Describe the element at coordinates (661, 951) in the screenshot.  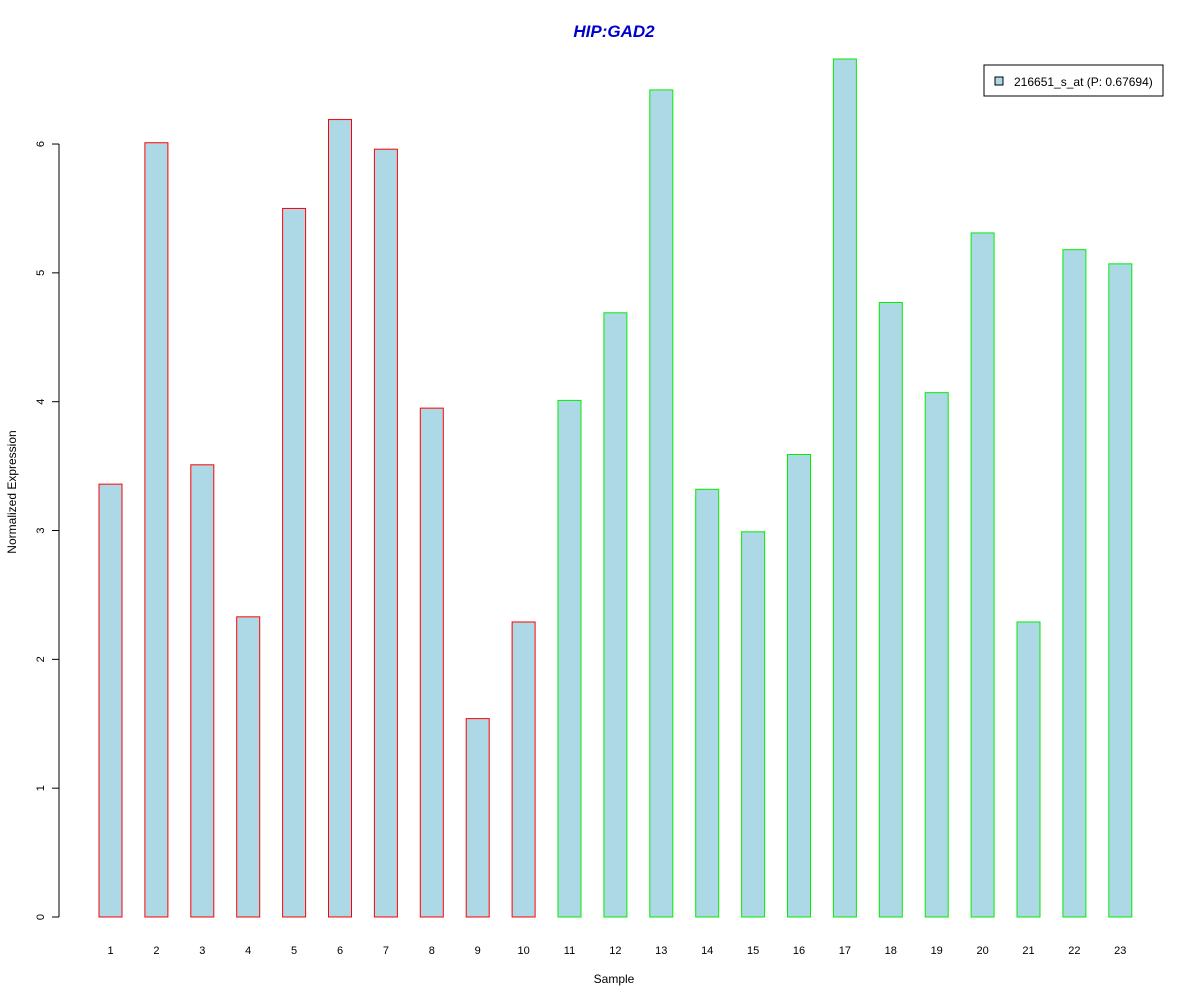
I see `x-tick-label: 13` at that location.